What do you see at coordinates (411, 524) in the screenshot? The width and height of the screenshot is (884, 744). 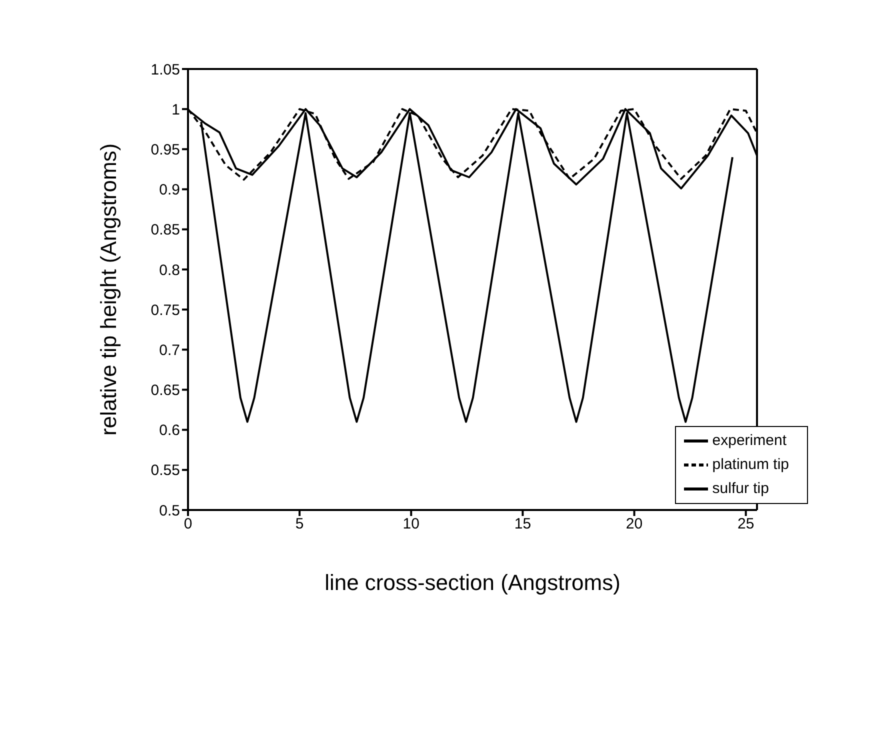 I see `x-tick-label: 10` at bounding box center [411, 524].